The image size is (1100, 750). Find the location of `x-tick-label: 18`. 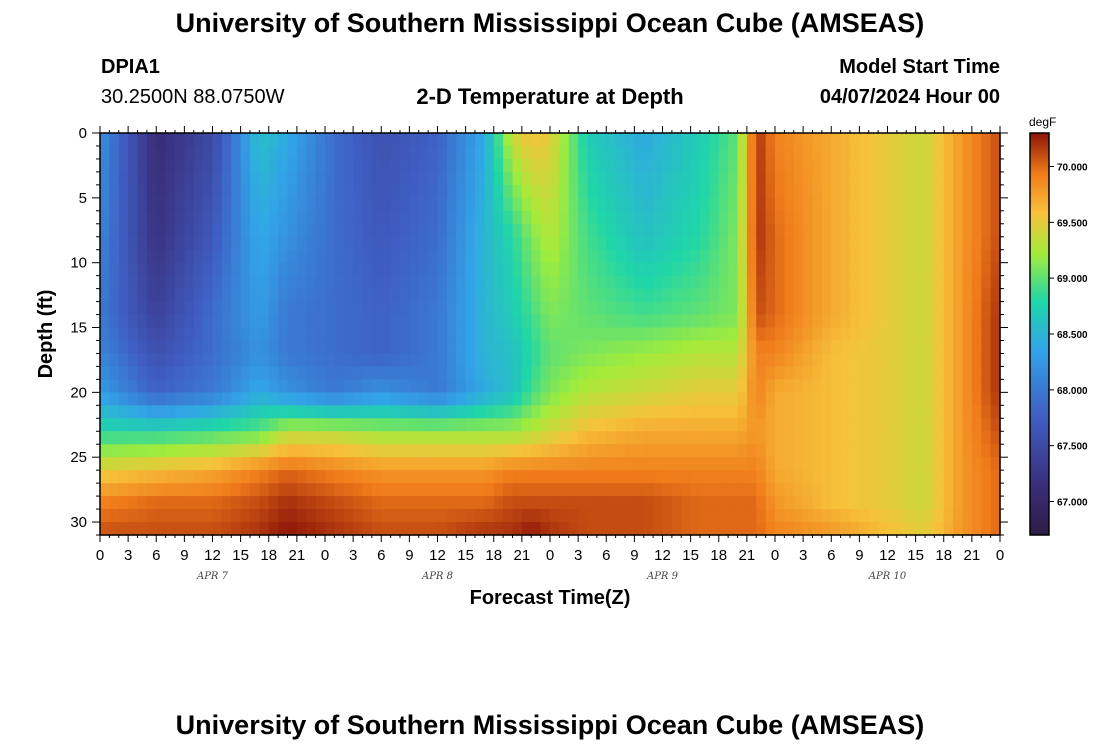

x-tick-label: 18 is located at coordinates (943, 555).